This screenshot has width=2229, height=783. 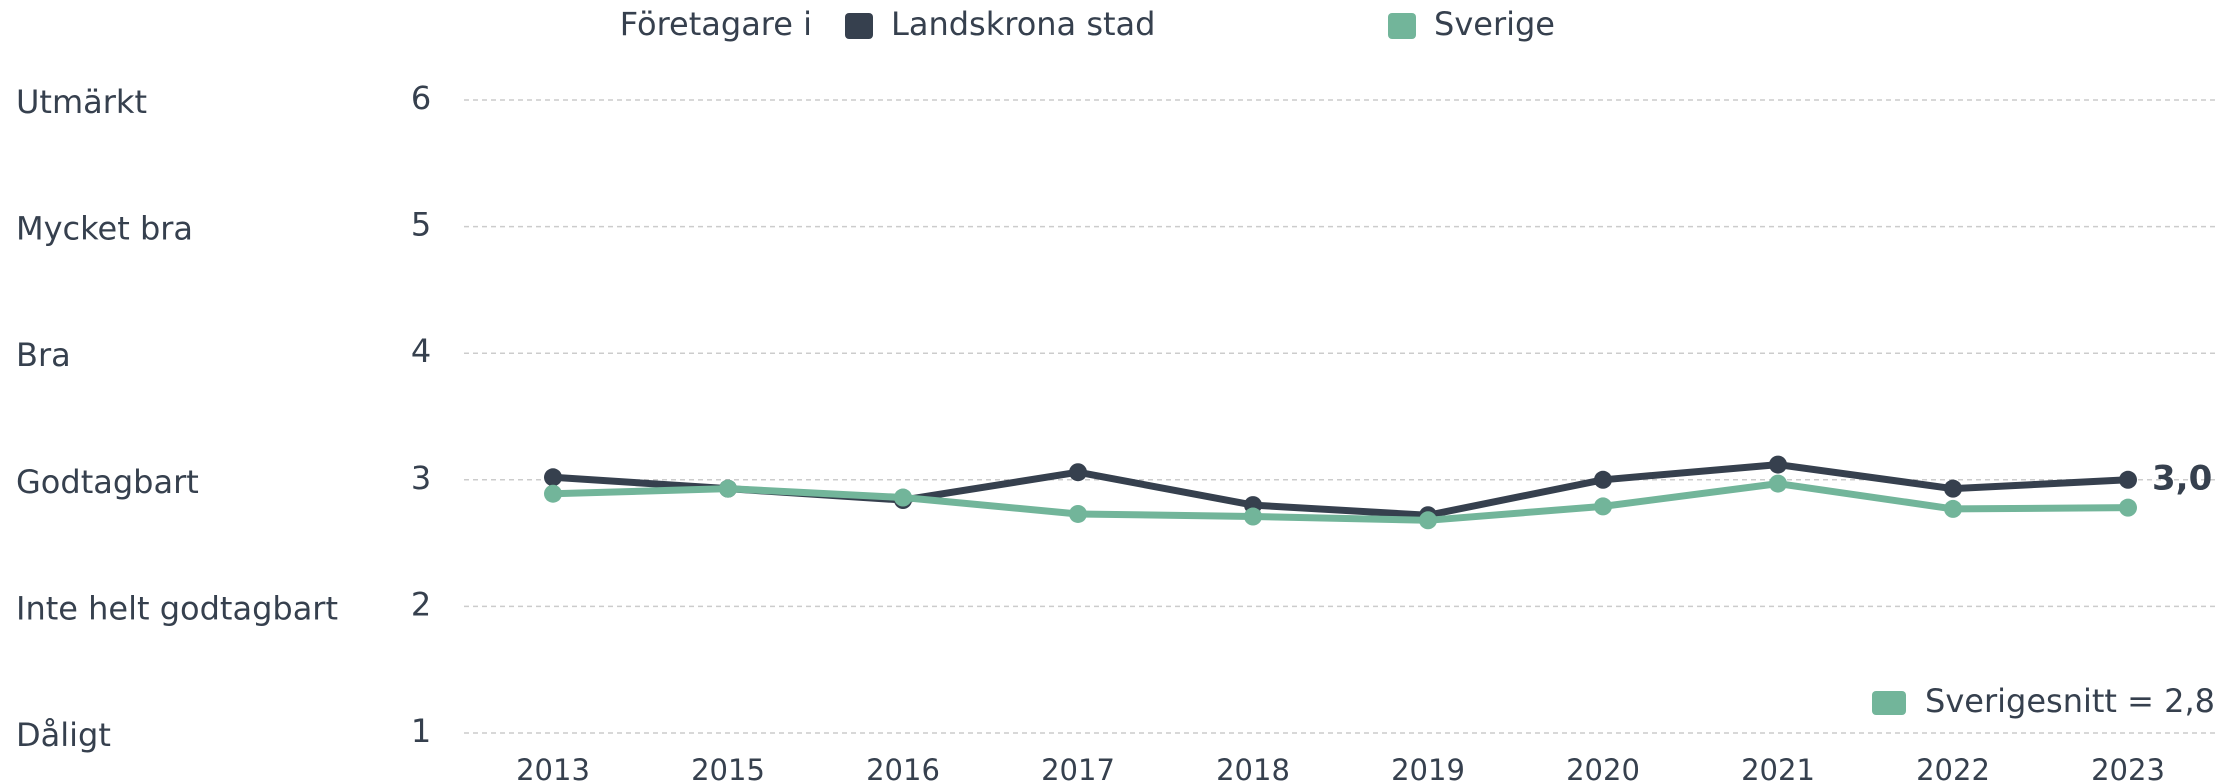 What do you see at coordinates (421, 351) in the screenshot?
I see `y-tick-label: 4` at bounding box center [421, 351].